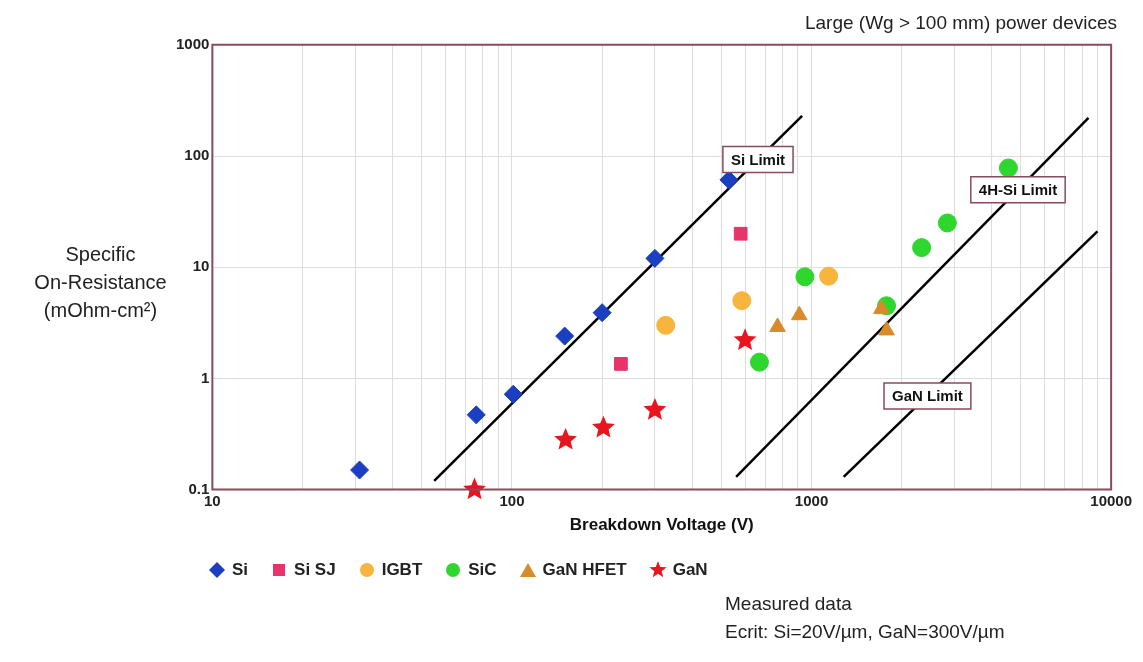 This screenshot has height=662, width=1143. I want to click on legend-label: Si, so click(240, 570).